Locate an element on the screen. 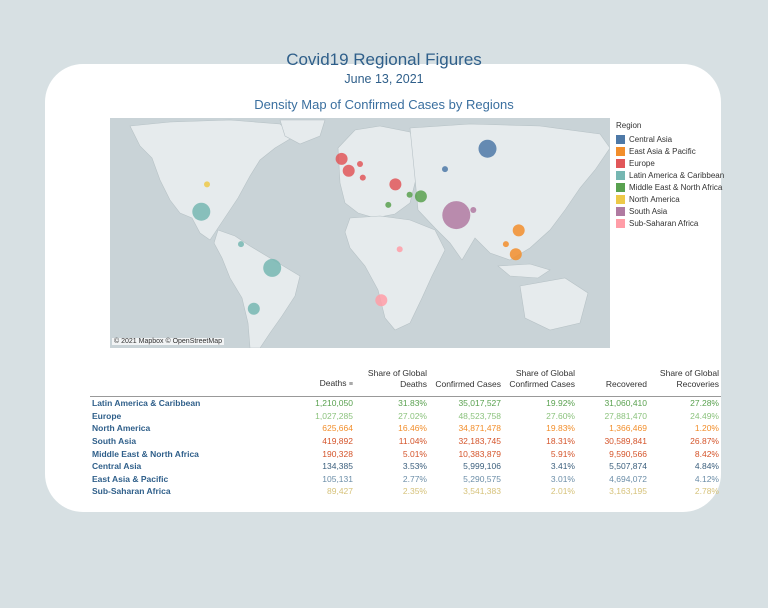  legend-item: Middle East & North Africa is located at coordinates (670, 187).